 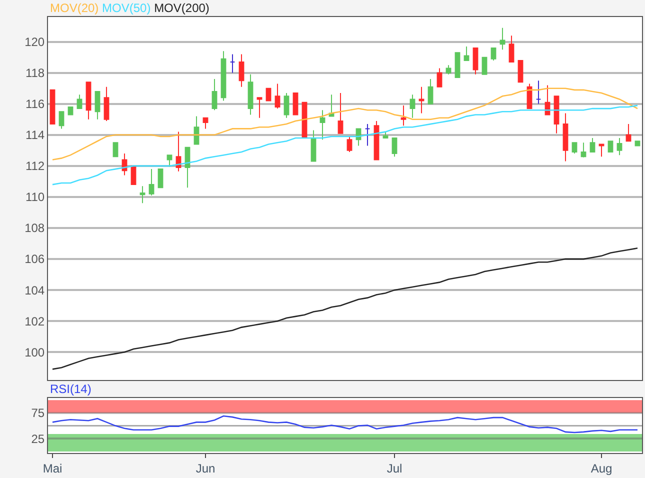 I want to click on y-tick-label: 110, so click(x=35, y=197).